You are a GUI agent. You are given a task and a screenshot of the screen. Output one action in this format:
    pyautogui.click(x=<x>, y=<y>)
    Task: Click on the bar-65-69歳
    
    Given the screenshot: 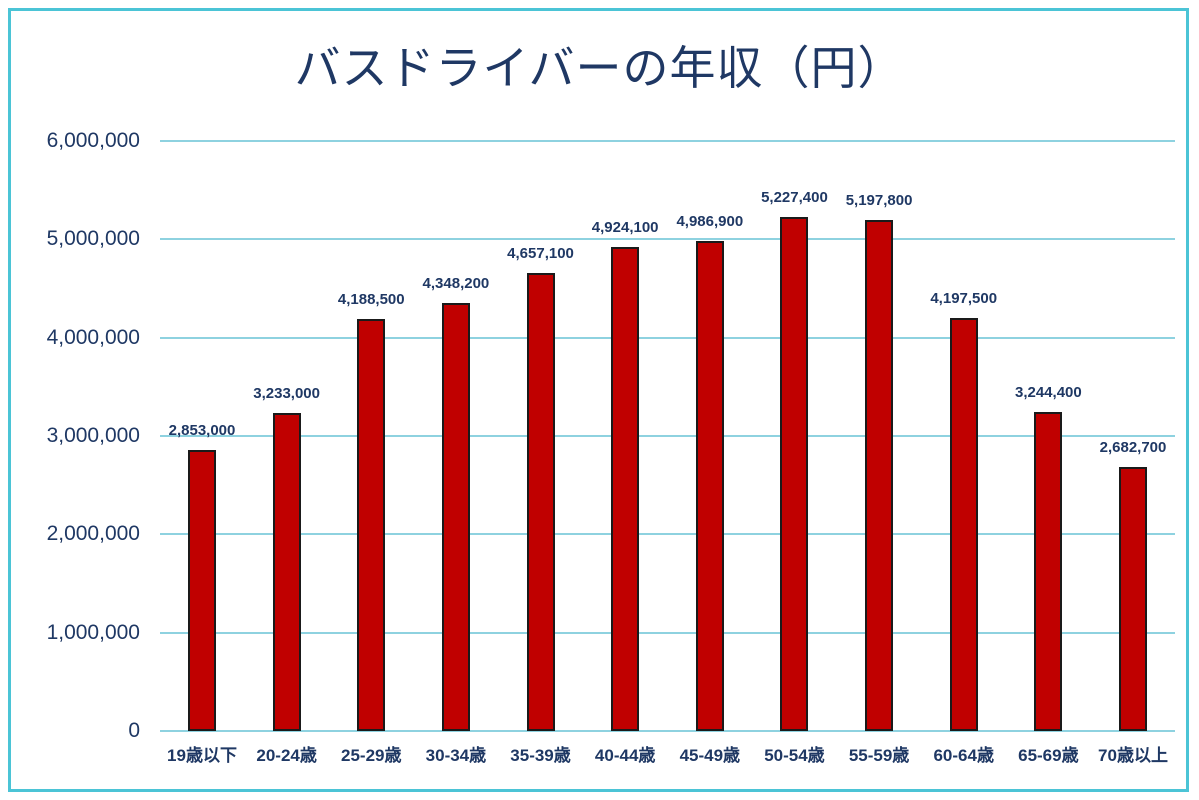 What is the action you would take?
    pyautogui.click(x=1048, y=571)
    